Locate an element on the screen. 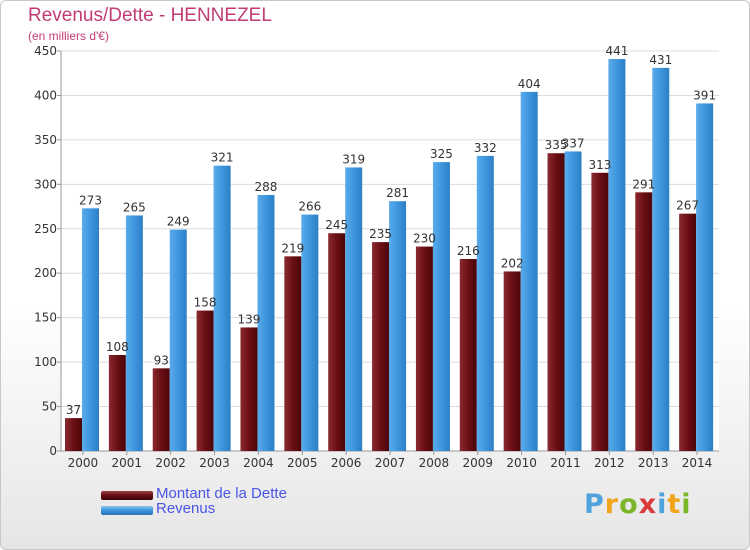 The width and height of the screenshot is (750, 550). y-tick-label: 0 is located at coordinates (53, 451).